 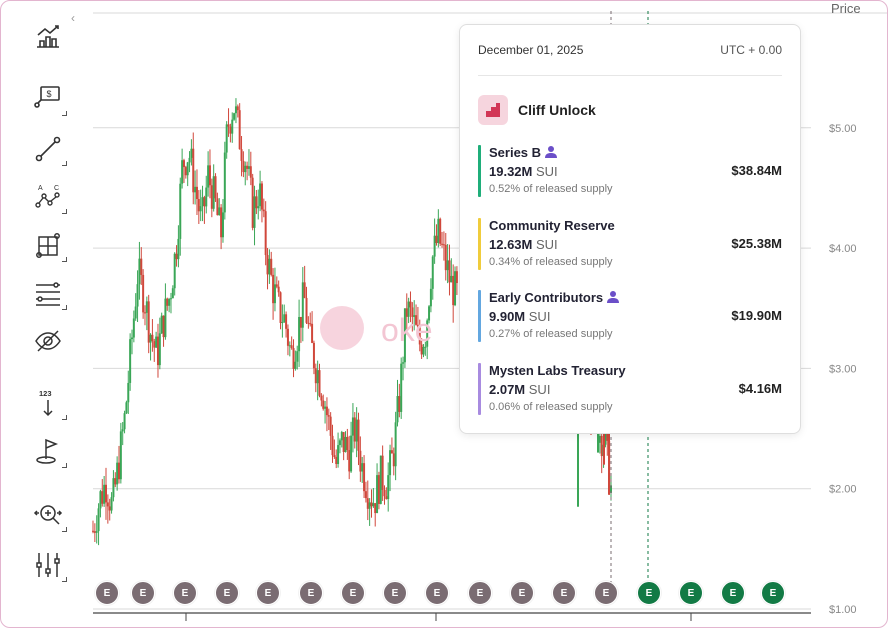 I want to click on measure-box-tool, so click(x=48, y=245).